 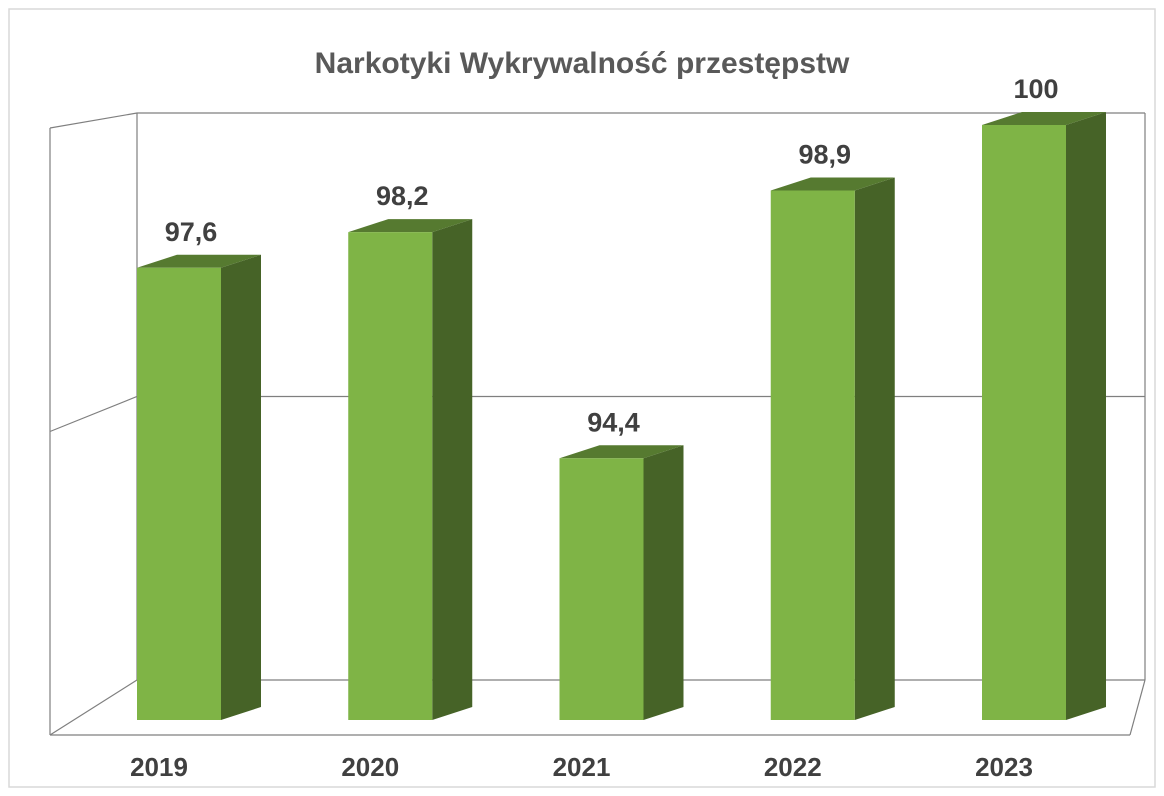 What do you see at coordinates (1137, 707) in the screenshot?
I see `floor-right` at bounding box center [1137, 707].